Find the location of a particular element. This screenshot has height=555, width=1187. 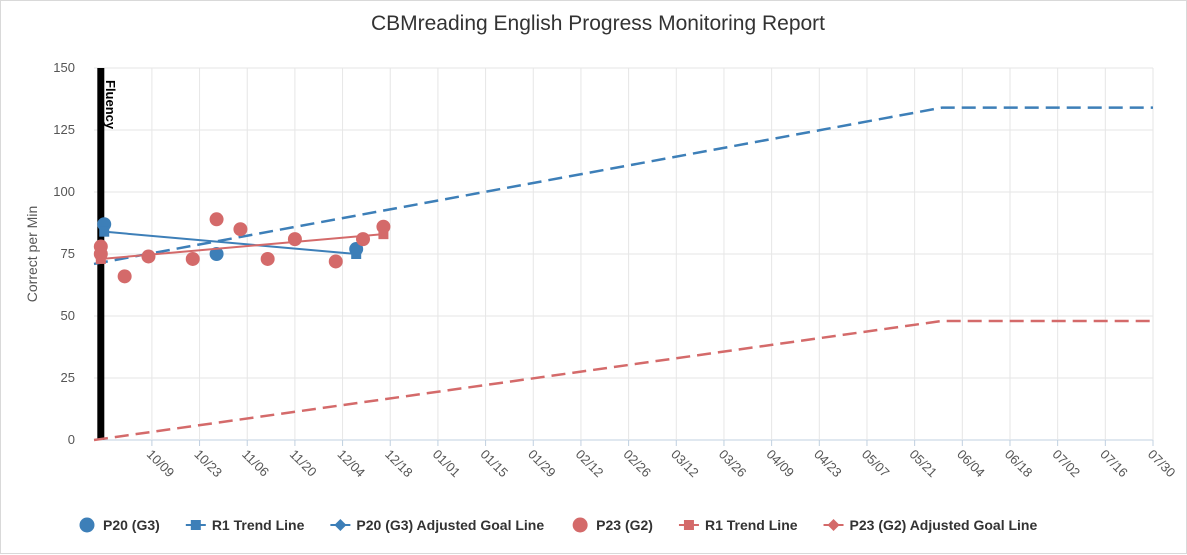

y-tick-label: 25 is located at coordinates (68, 377).